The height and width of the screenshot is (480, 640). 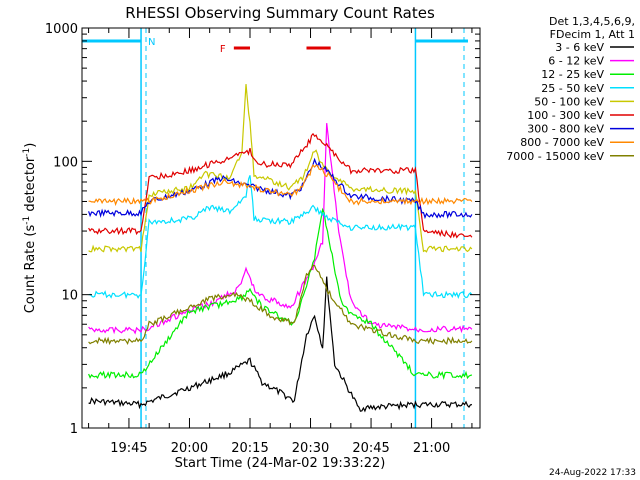 What do you see at coordinates (562, 142) in the screenshot?
I see `legend-entry-label: 800 - 7000 keV` at bounding box center [562, 142].